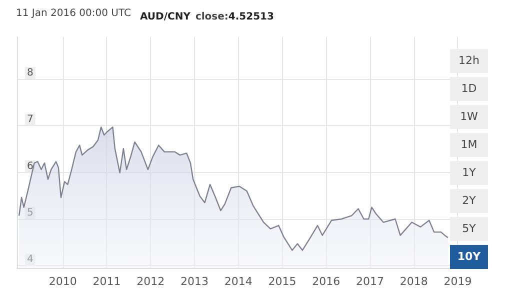  Describe the element at coordinates (370, 281) in the screenshot. I see `x-tick-label: 2017` at that location.